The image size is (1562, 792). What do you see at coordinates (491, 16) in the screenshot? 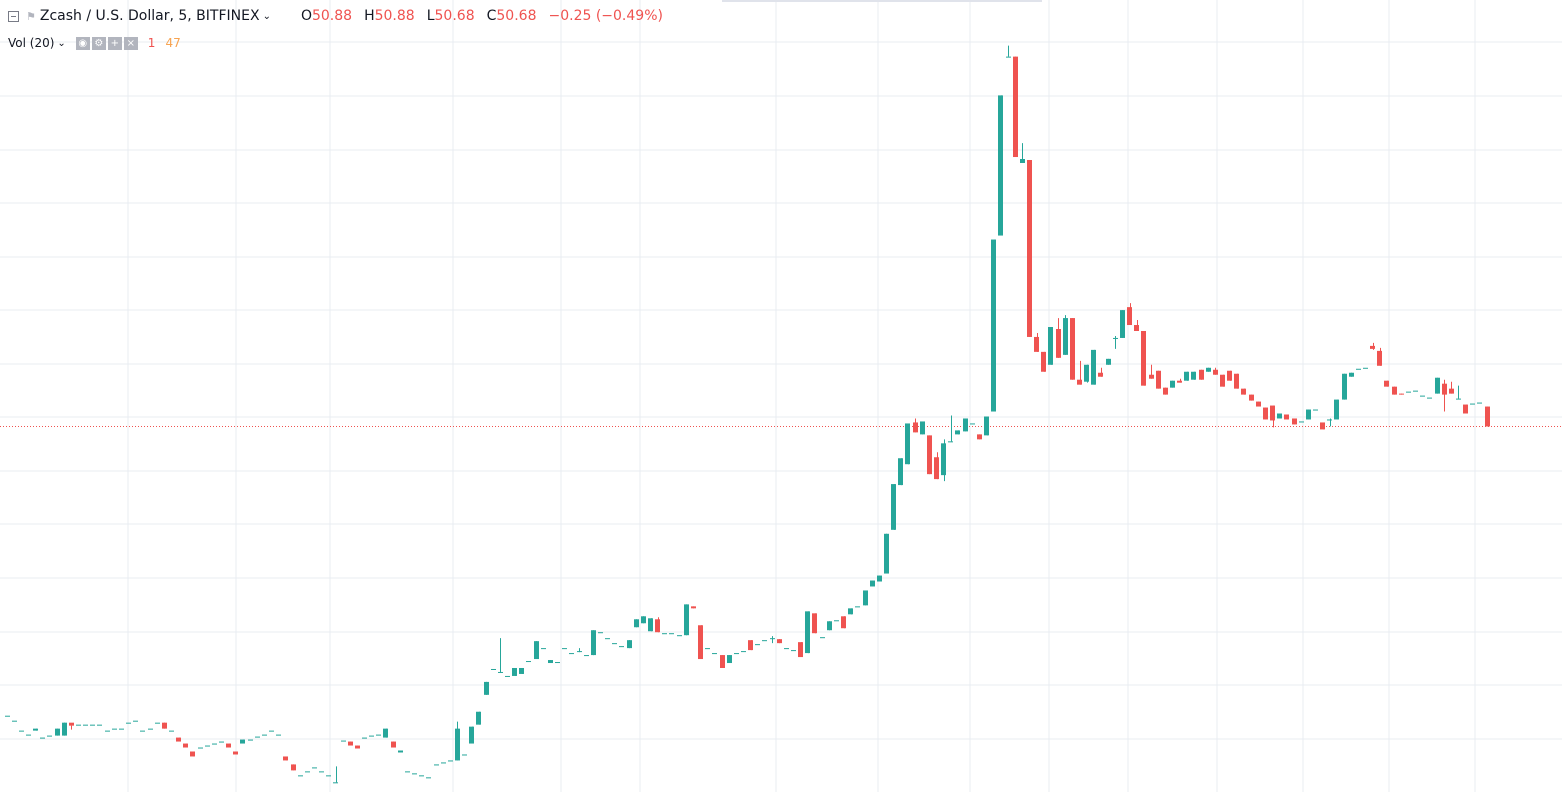
I see `close-label: C` at bounding box center [491, 16].